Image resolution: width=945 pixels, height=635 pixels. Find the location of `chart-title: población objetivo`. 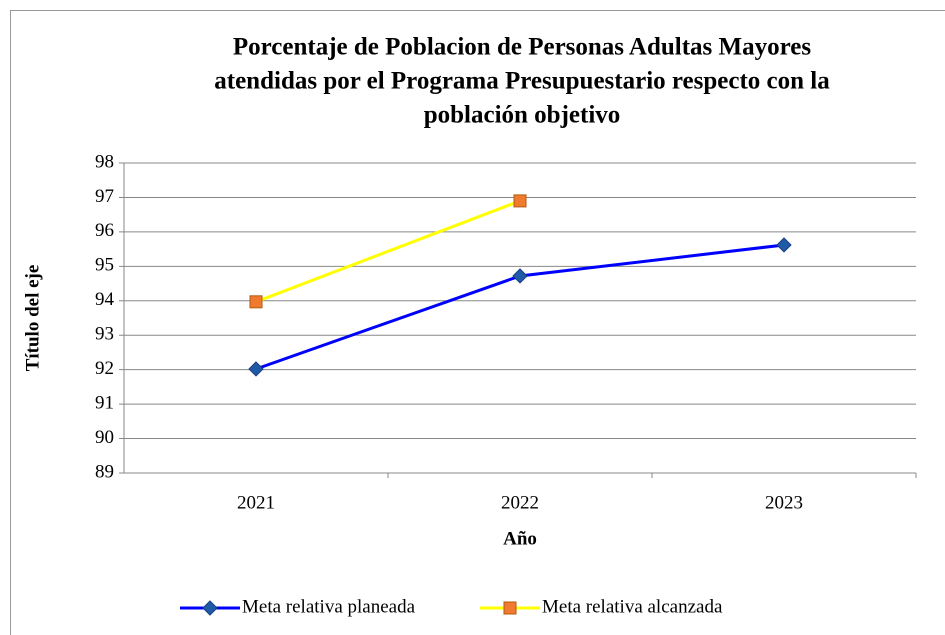

chart-title: población objetivo is located at coordinates (522, 115).